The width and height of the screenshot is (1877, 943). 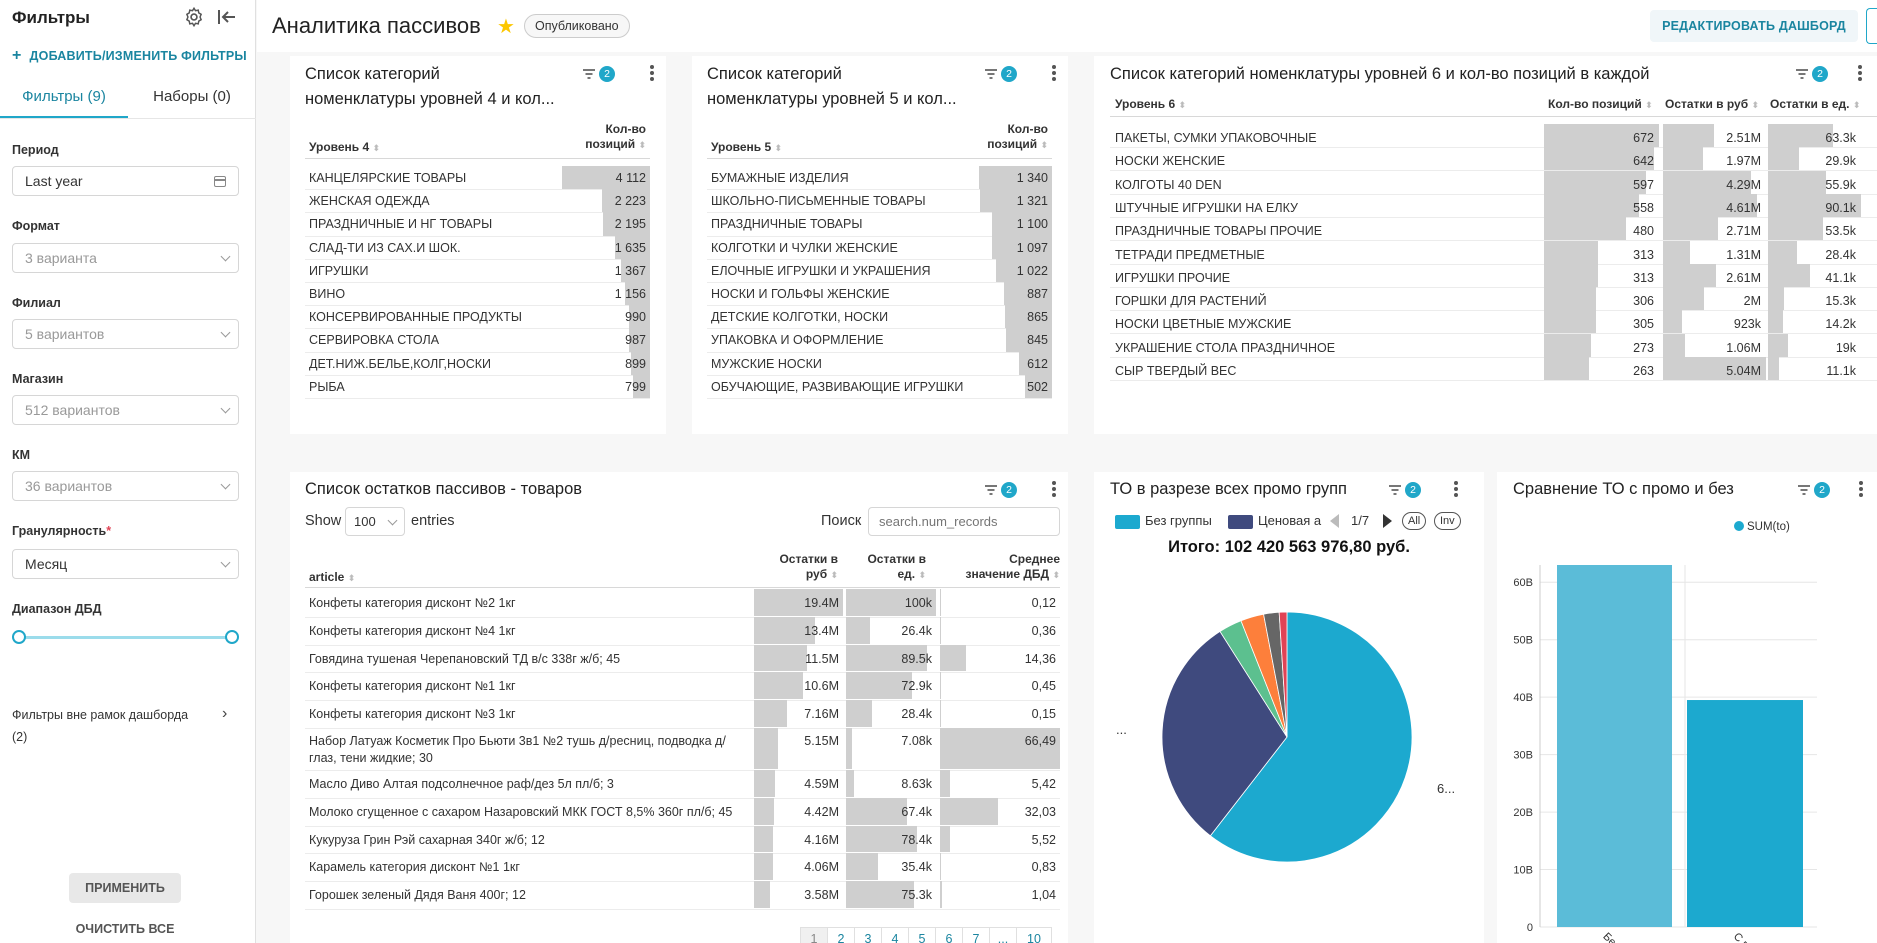 What do you see at coordinates (1768, 527) in the screenshot?
I see `legend-item: SUM(to)` at bounding box center [1768, 527].